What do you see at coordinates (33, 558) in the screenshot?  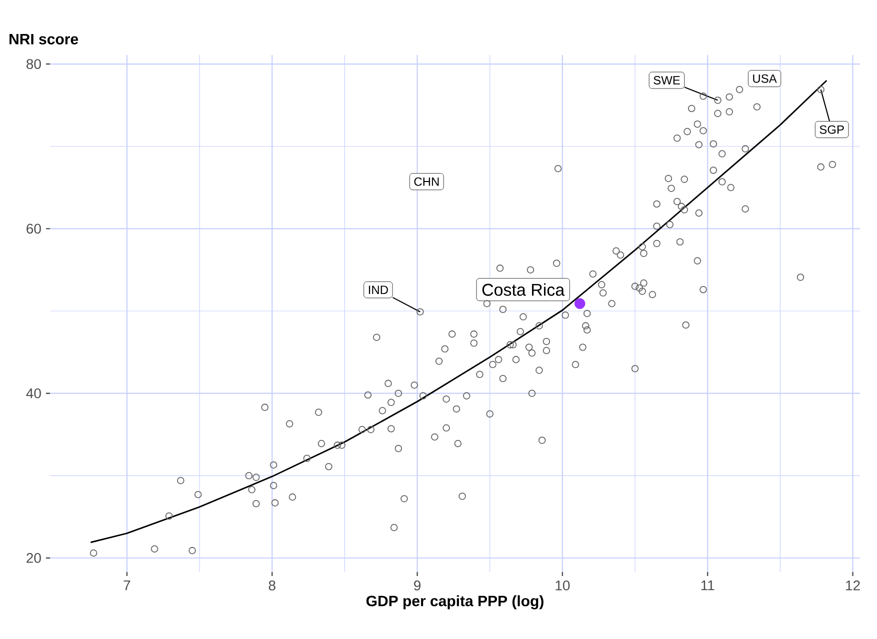 I see `y-tick-label: 20` at bounding box center [33, 558].